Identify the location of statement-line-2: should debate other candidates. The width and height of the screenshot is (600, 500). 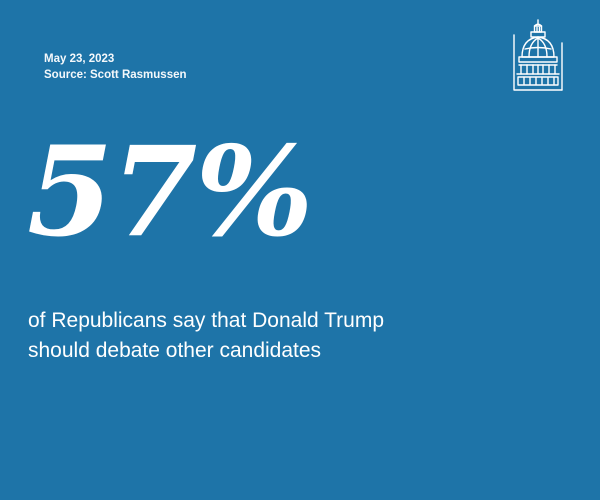
(175, 350).